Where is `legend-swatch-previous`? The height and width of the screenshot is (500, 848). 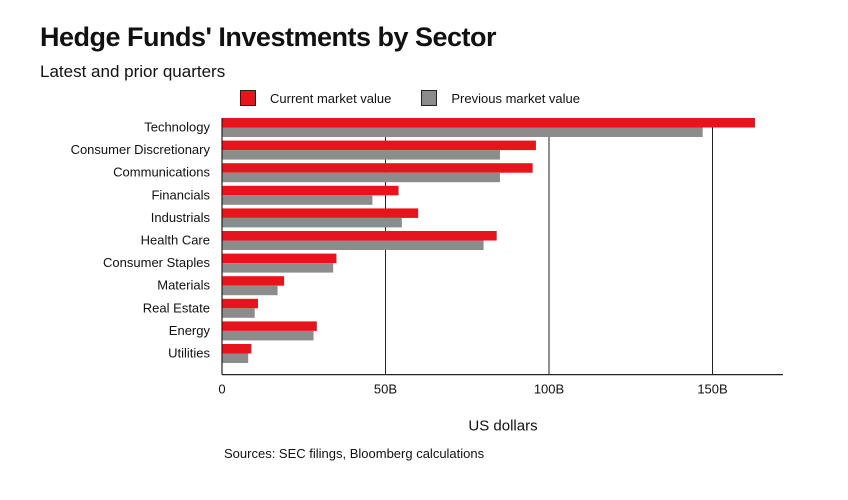 legend-swatch-previous is located at coordinates (429, 98).